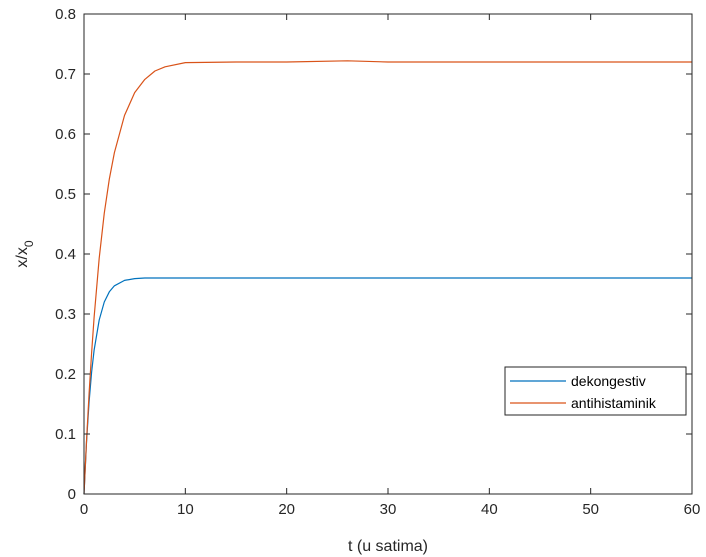 This screenshot has width=706, height=557. What do you see at coordinates (65, 74) in the screenshot?
I see `y-tick-label-7: 0.7` at bounding box center [65, 74].